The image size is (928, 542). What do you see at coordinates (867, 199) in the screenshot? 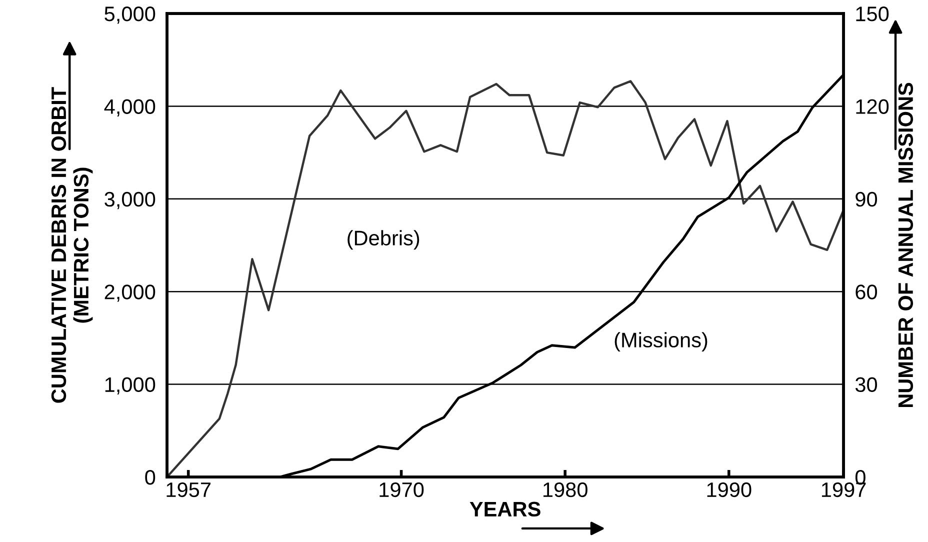
I see `y2-tick-label: 90` at bounding box center [867, 199].